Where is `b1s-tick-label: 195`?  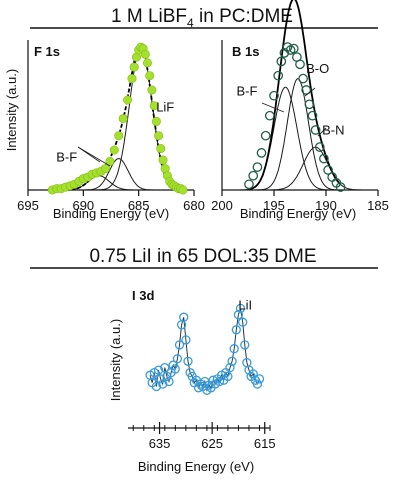
b1s-tick-label: 195 is located at coordinates (274, 205).